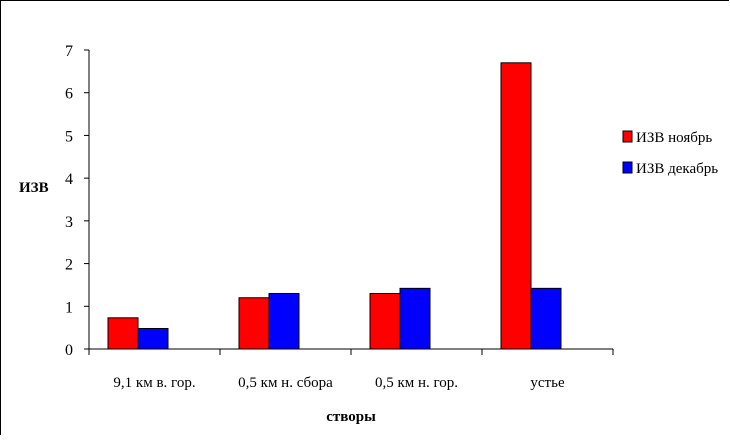 The height and width of the screenshot is (441, 730). Describe the element at coordinates (670, 153) in the screenshot. I see `legend: ИЗВ ноябрь ИЗВ декабрь` at that location.